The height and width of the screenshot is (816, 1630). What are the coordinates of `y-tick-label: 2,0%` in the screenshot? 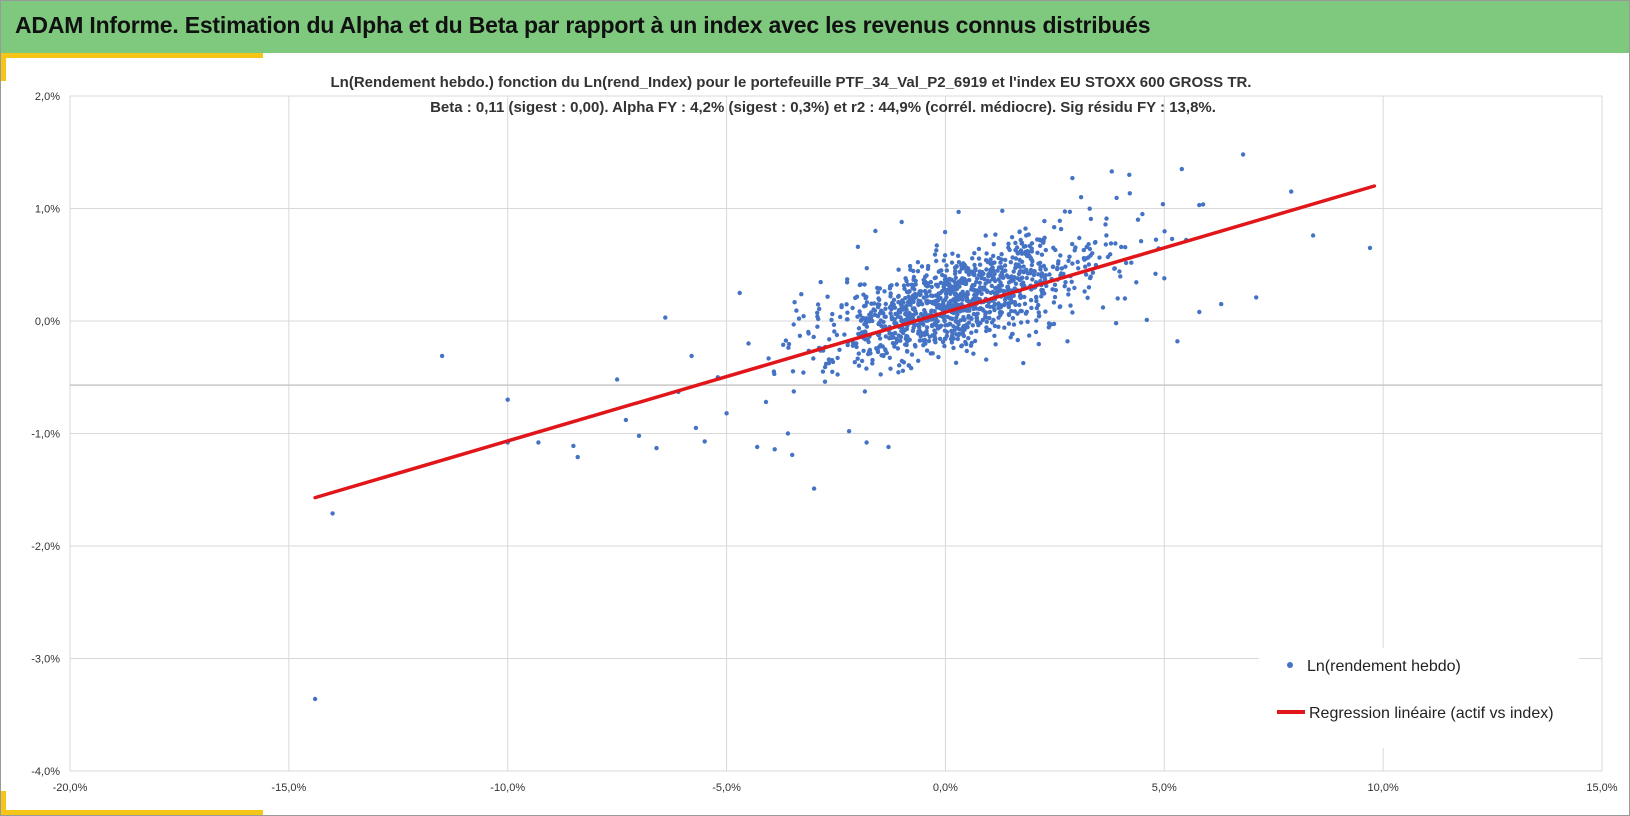 It's located at (47, 97).